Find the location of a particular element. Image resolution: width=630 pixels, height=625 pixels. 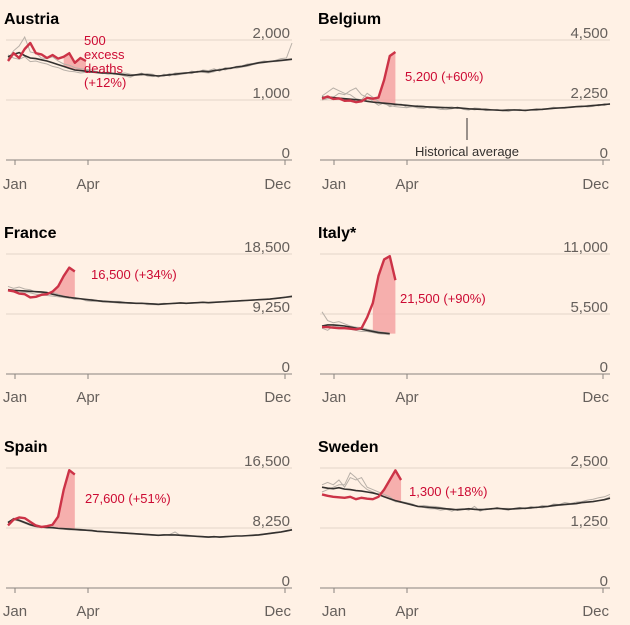

y-tick-label: 8,250 is located at coordinates (271, 521).